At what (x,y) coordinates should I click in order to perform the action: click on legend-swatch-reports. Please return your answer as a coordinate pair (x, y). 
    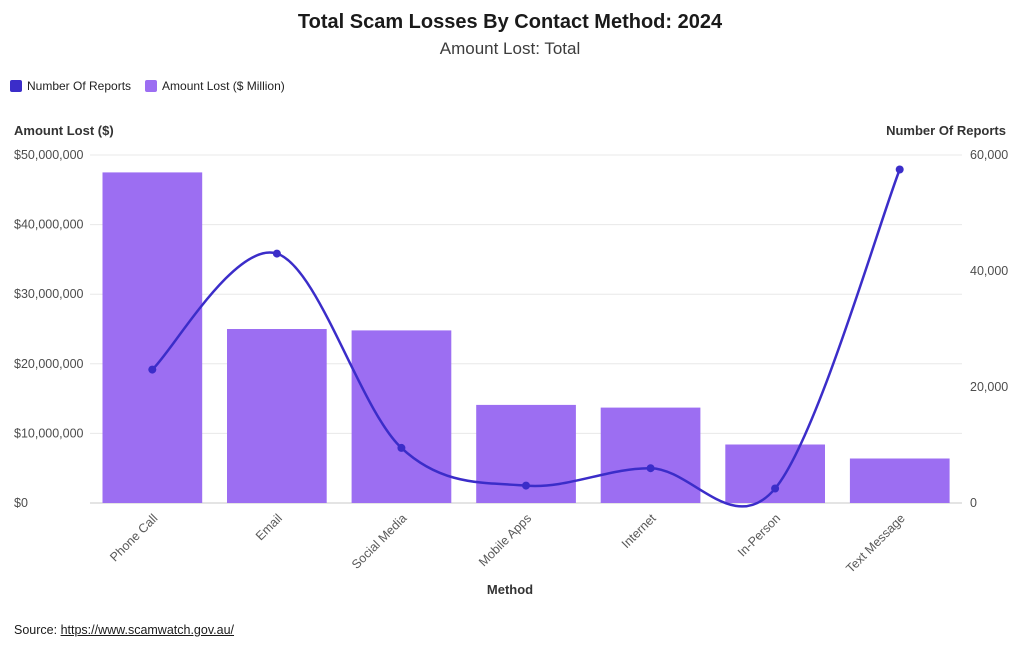
    Looking at the image, I should click on (16, 86).